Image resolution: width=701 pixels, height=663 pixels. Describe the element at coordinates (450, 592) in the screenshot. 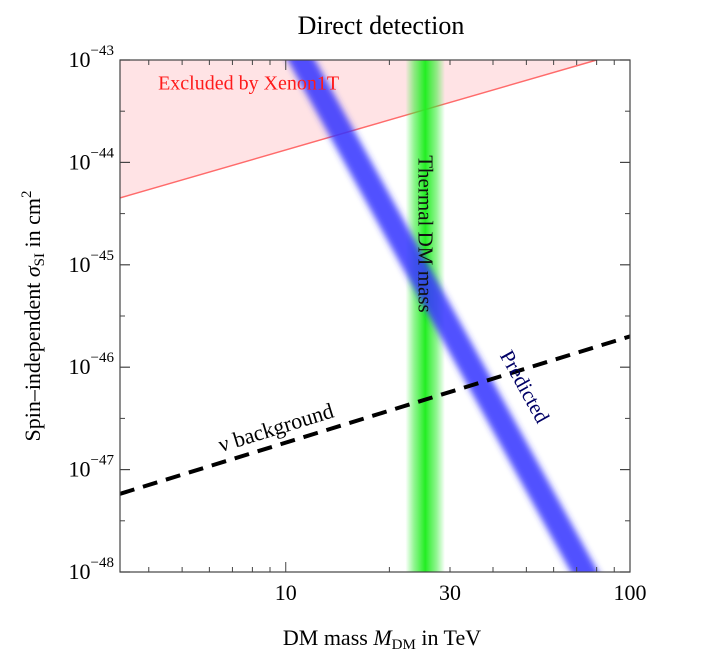

I see `x-tick-label: 30` at that location.